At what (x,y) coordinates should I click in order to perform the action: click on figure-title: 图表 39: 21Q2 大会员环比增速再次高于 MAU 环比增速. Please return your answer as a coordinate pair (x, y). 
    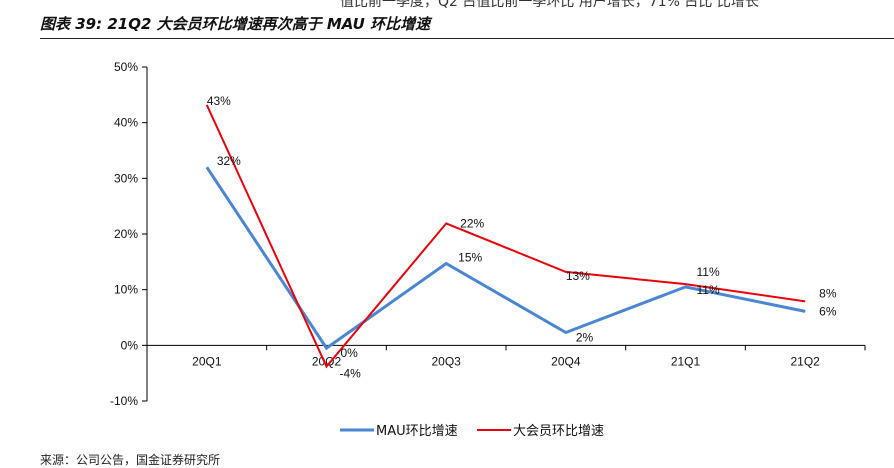
    Looking at the image, I should click on (235, 24).